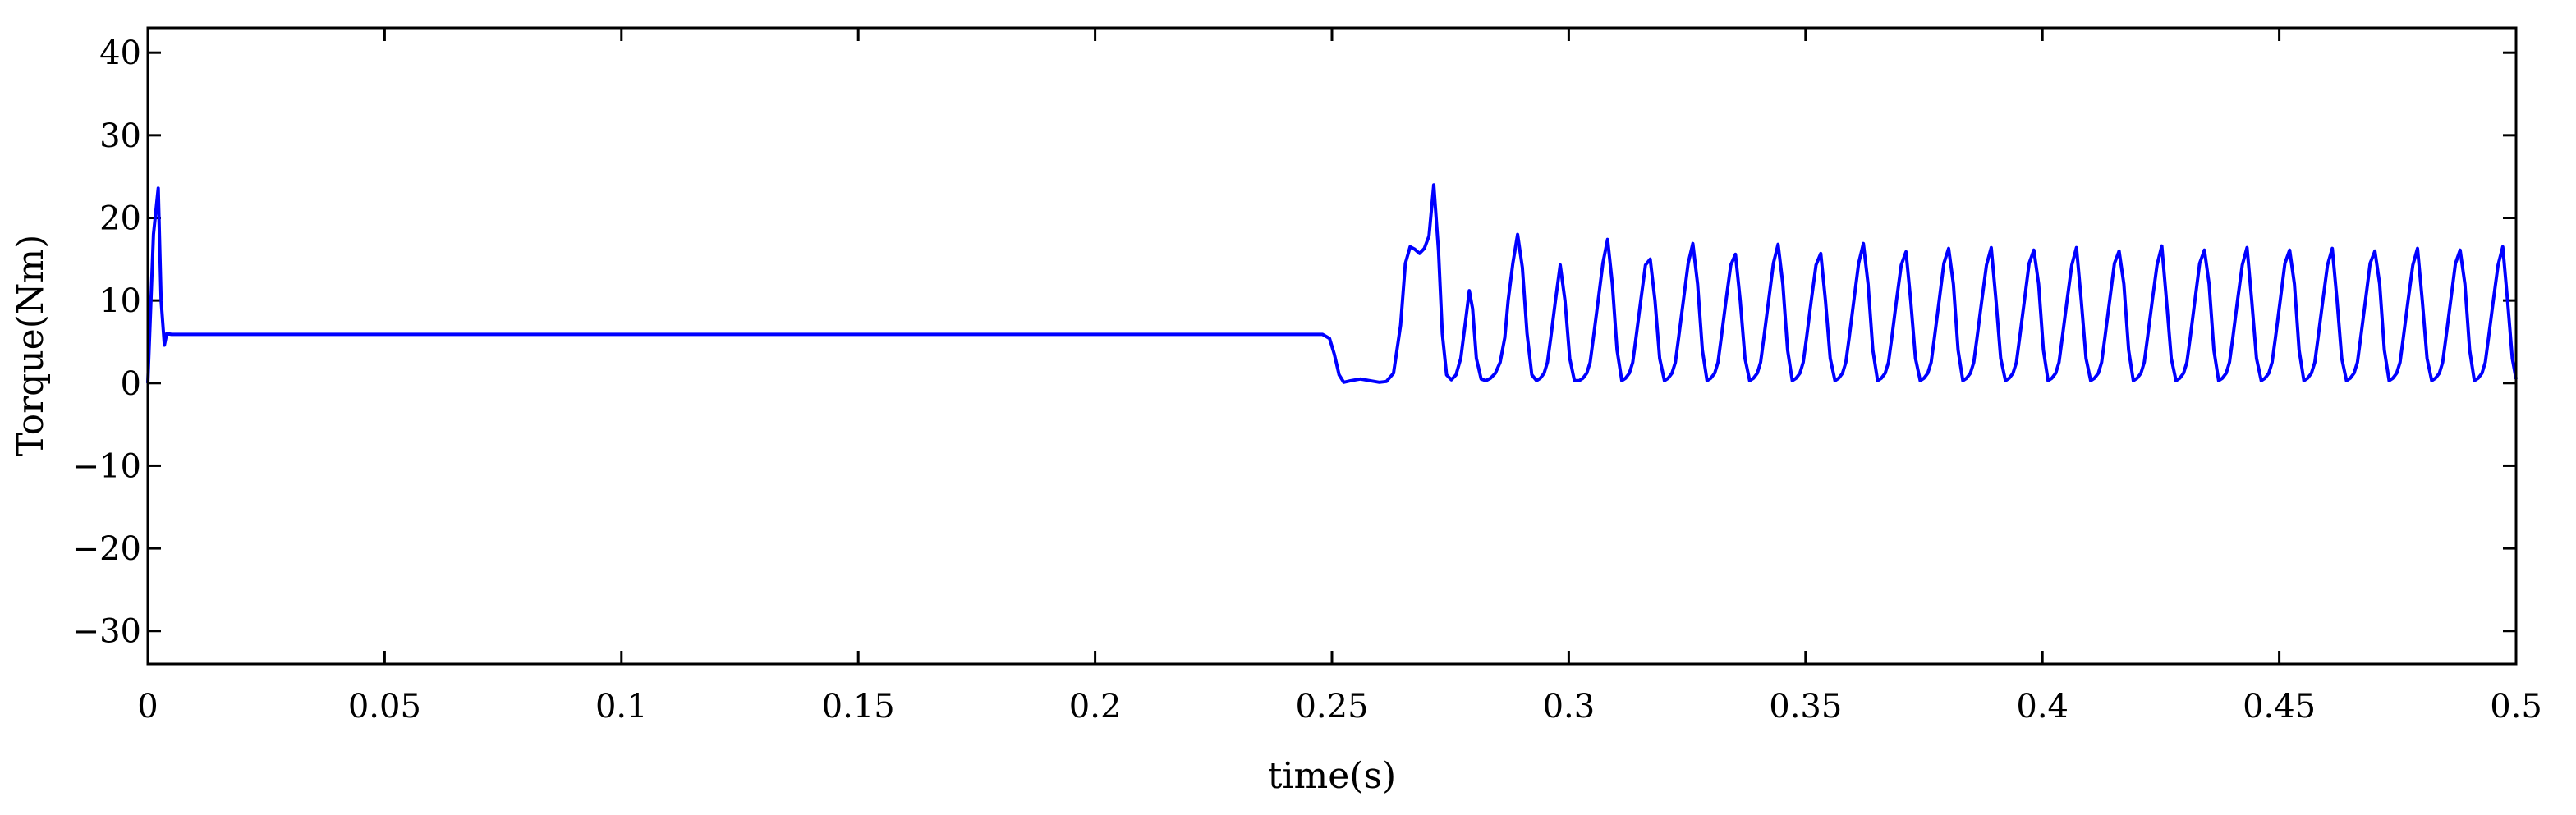 Image resolution: width=2576 pixels, height=815 pixels. What do you see at coordinates (120, 301) in the screenshot?
I see `y-tick-label: 10` at bounding box center [120, 301].